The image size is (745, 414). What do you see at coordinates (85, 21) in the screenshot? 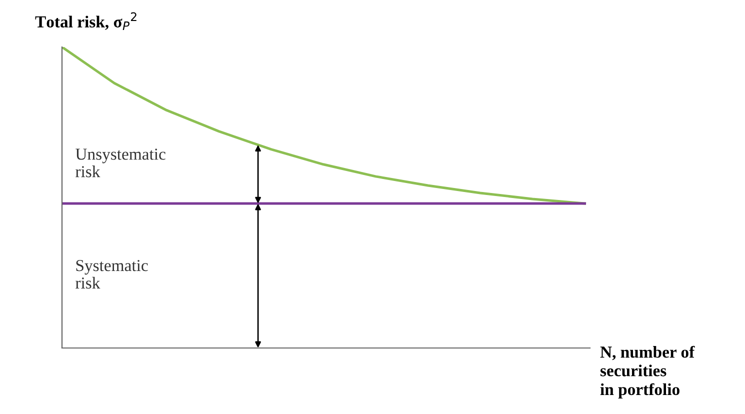
I see `y-axis-title: Total risk, σ$_{P}$$^{2}$` at bounding box center [85, 21].